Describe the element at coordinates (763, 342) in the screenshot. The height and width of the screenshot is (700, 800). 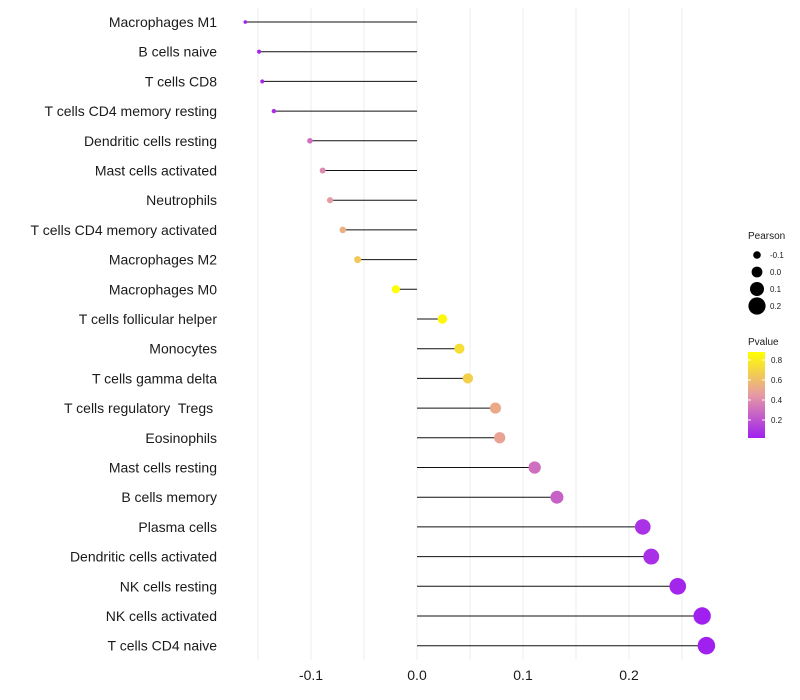
I see `color-legend-title: Pvalue` at that location.